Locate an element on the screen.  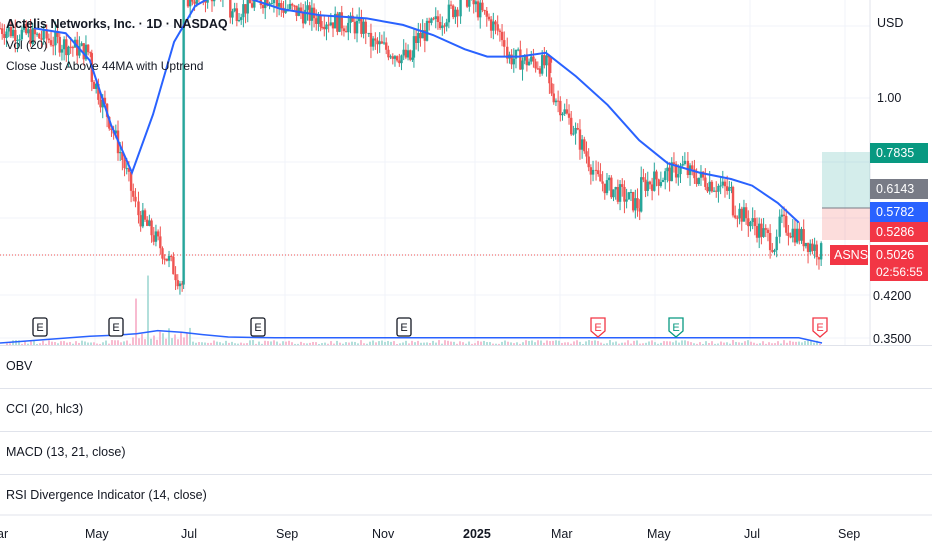
cci-label: CCI (20, hlc3) is located at coordinates (45, 409).